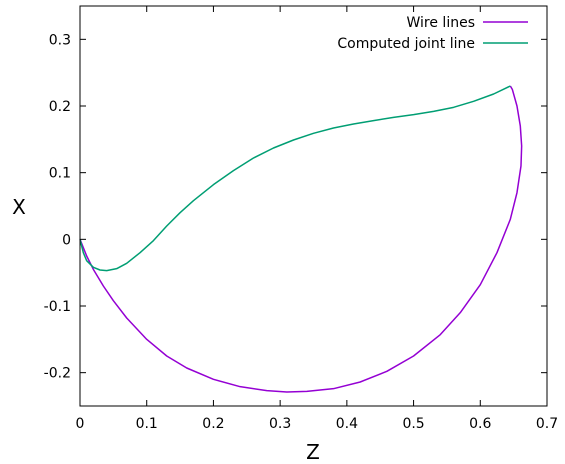  What do you see at coordinates (147, 424) in the screenshot?
I see `x-tick-label: 0.1` at bounding box center [147, 424].